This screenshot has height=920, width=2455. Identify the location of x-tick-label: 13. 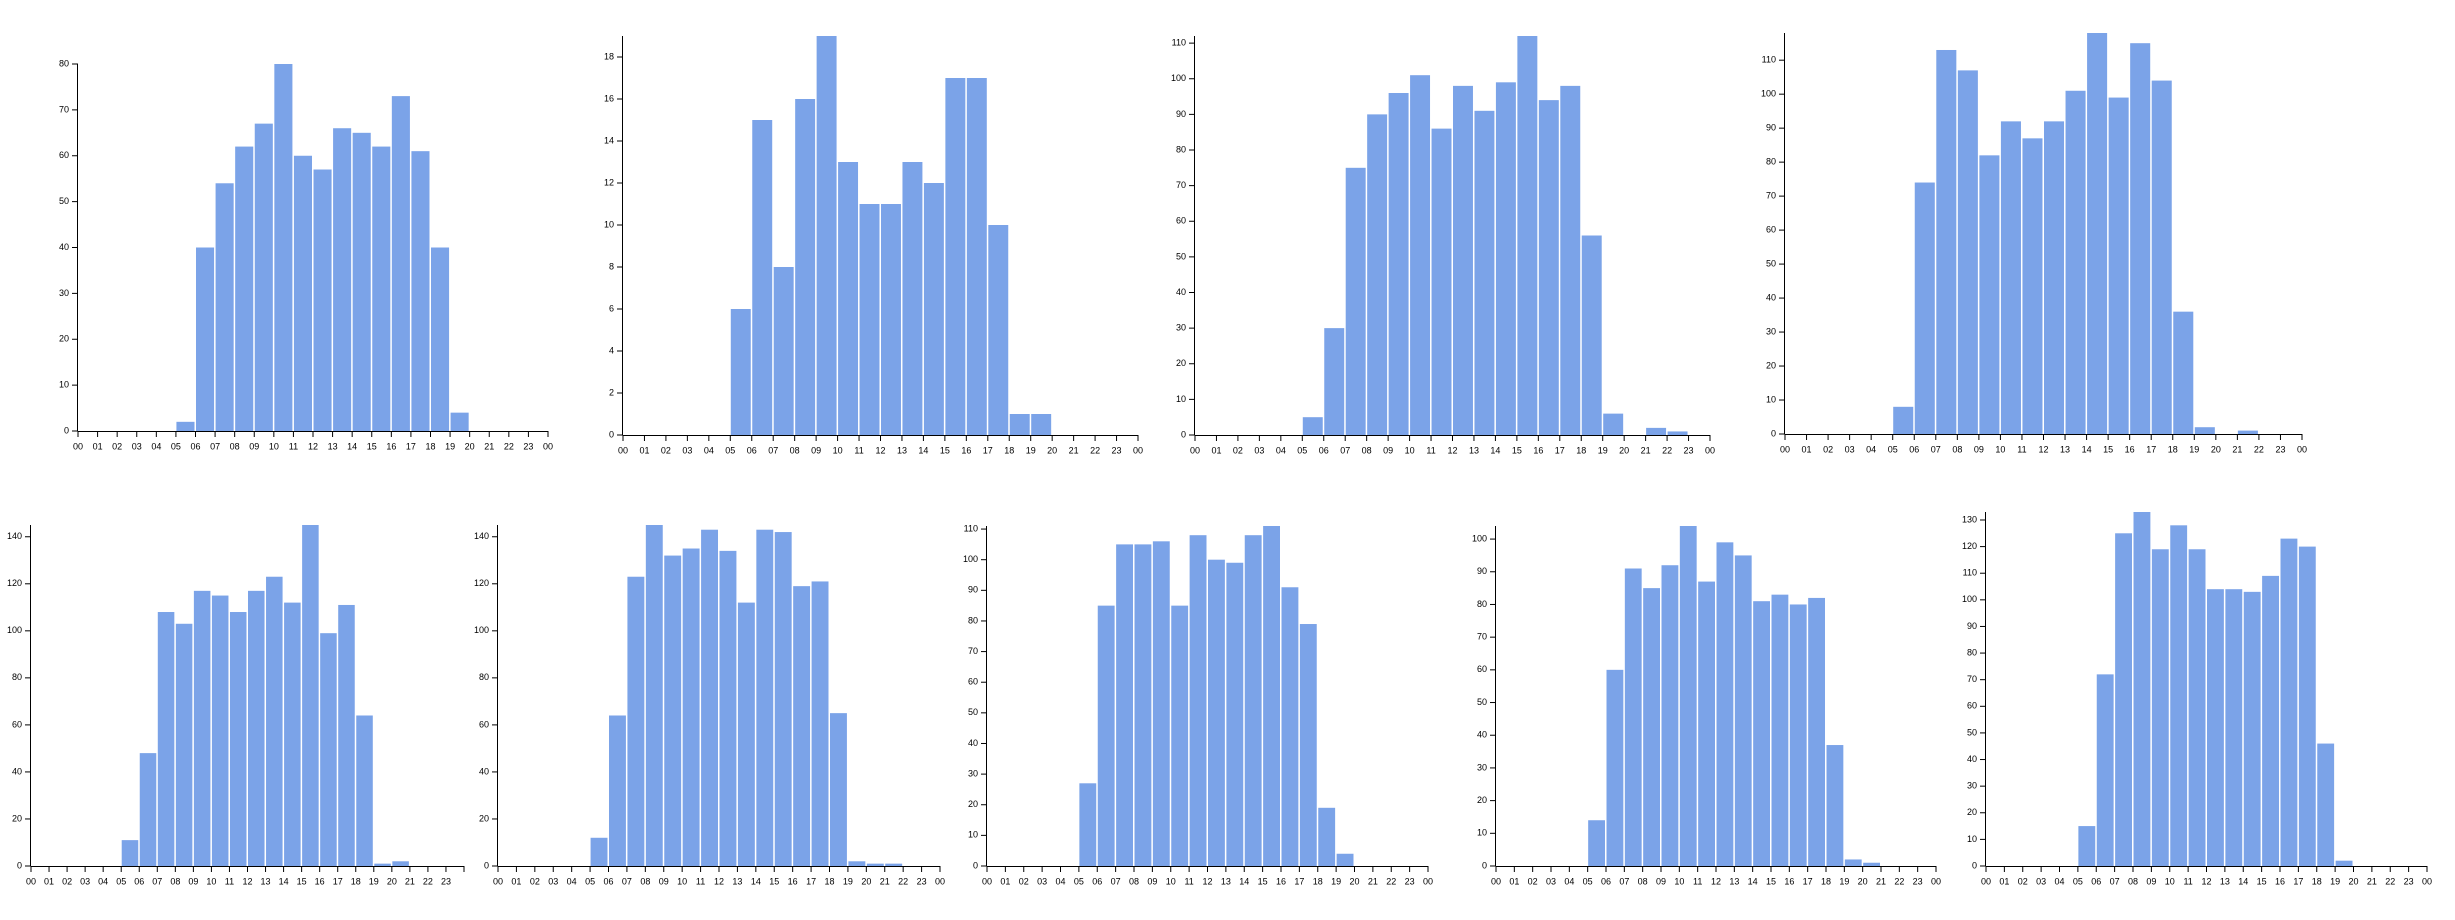
(902, 450).